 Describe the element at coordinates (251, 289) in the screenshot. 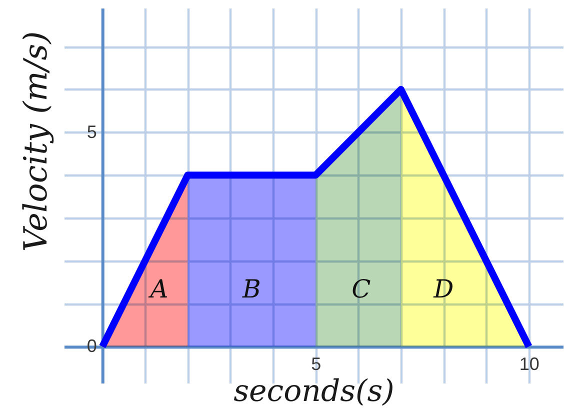

I see `series-label: B` at that location.